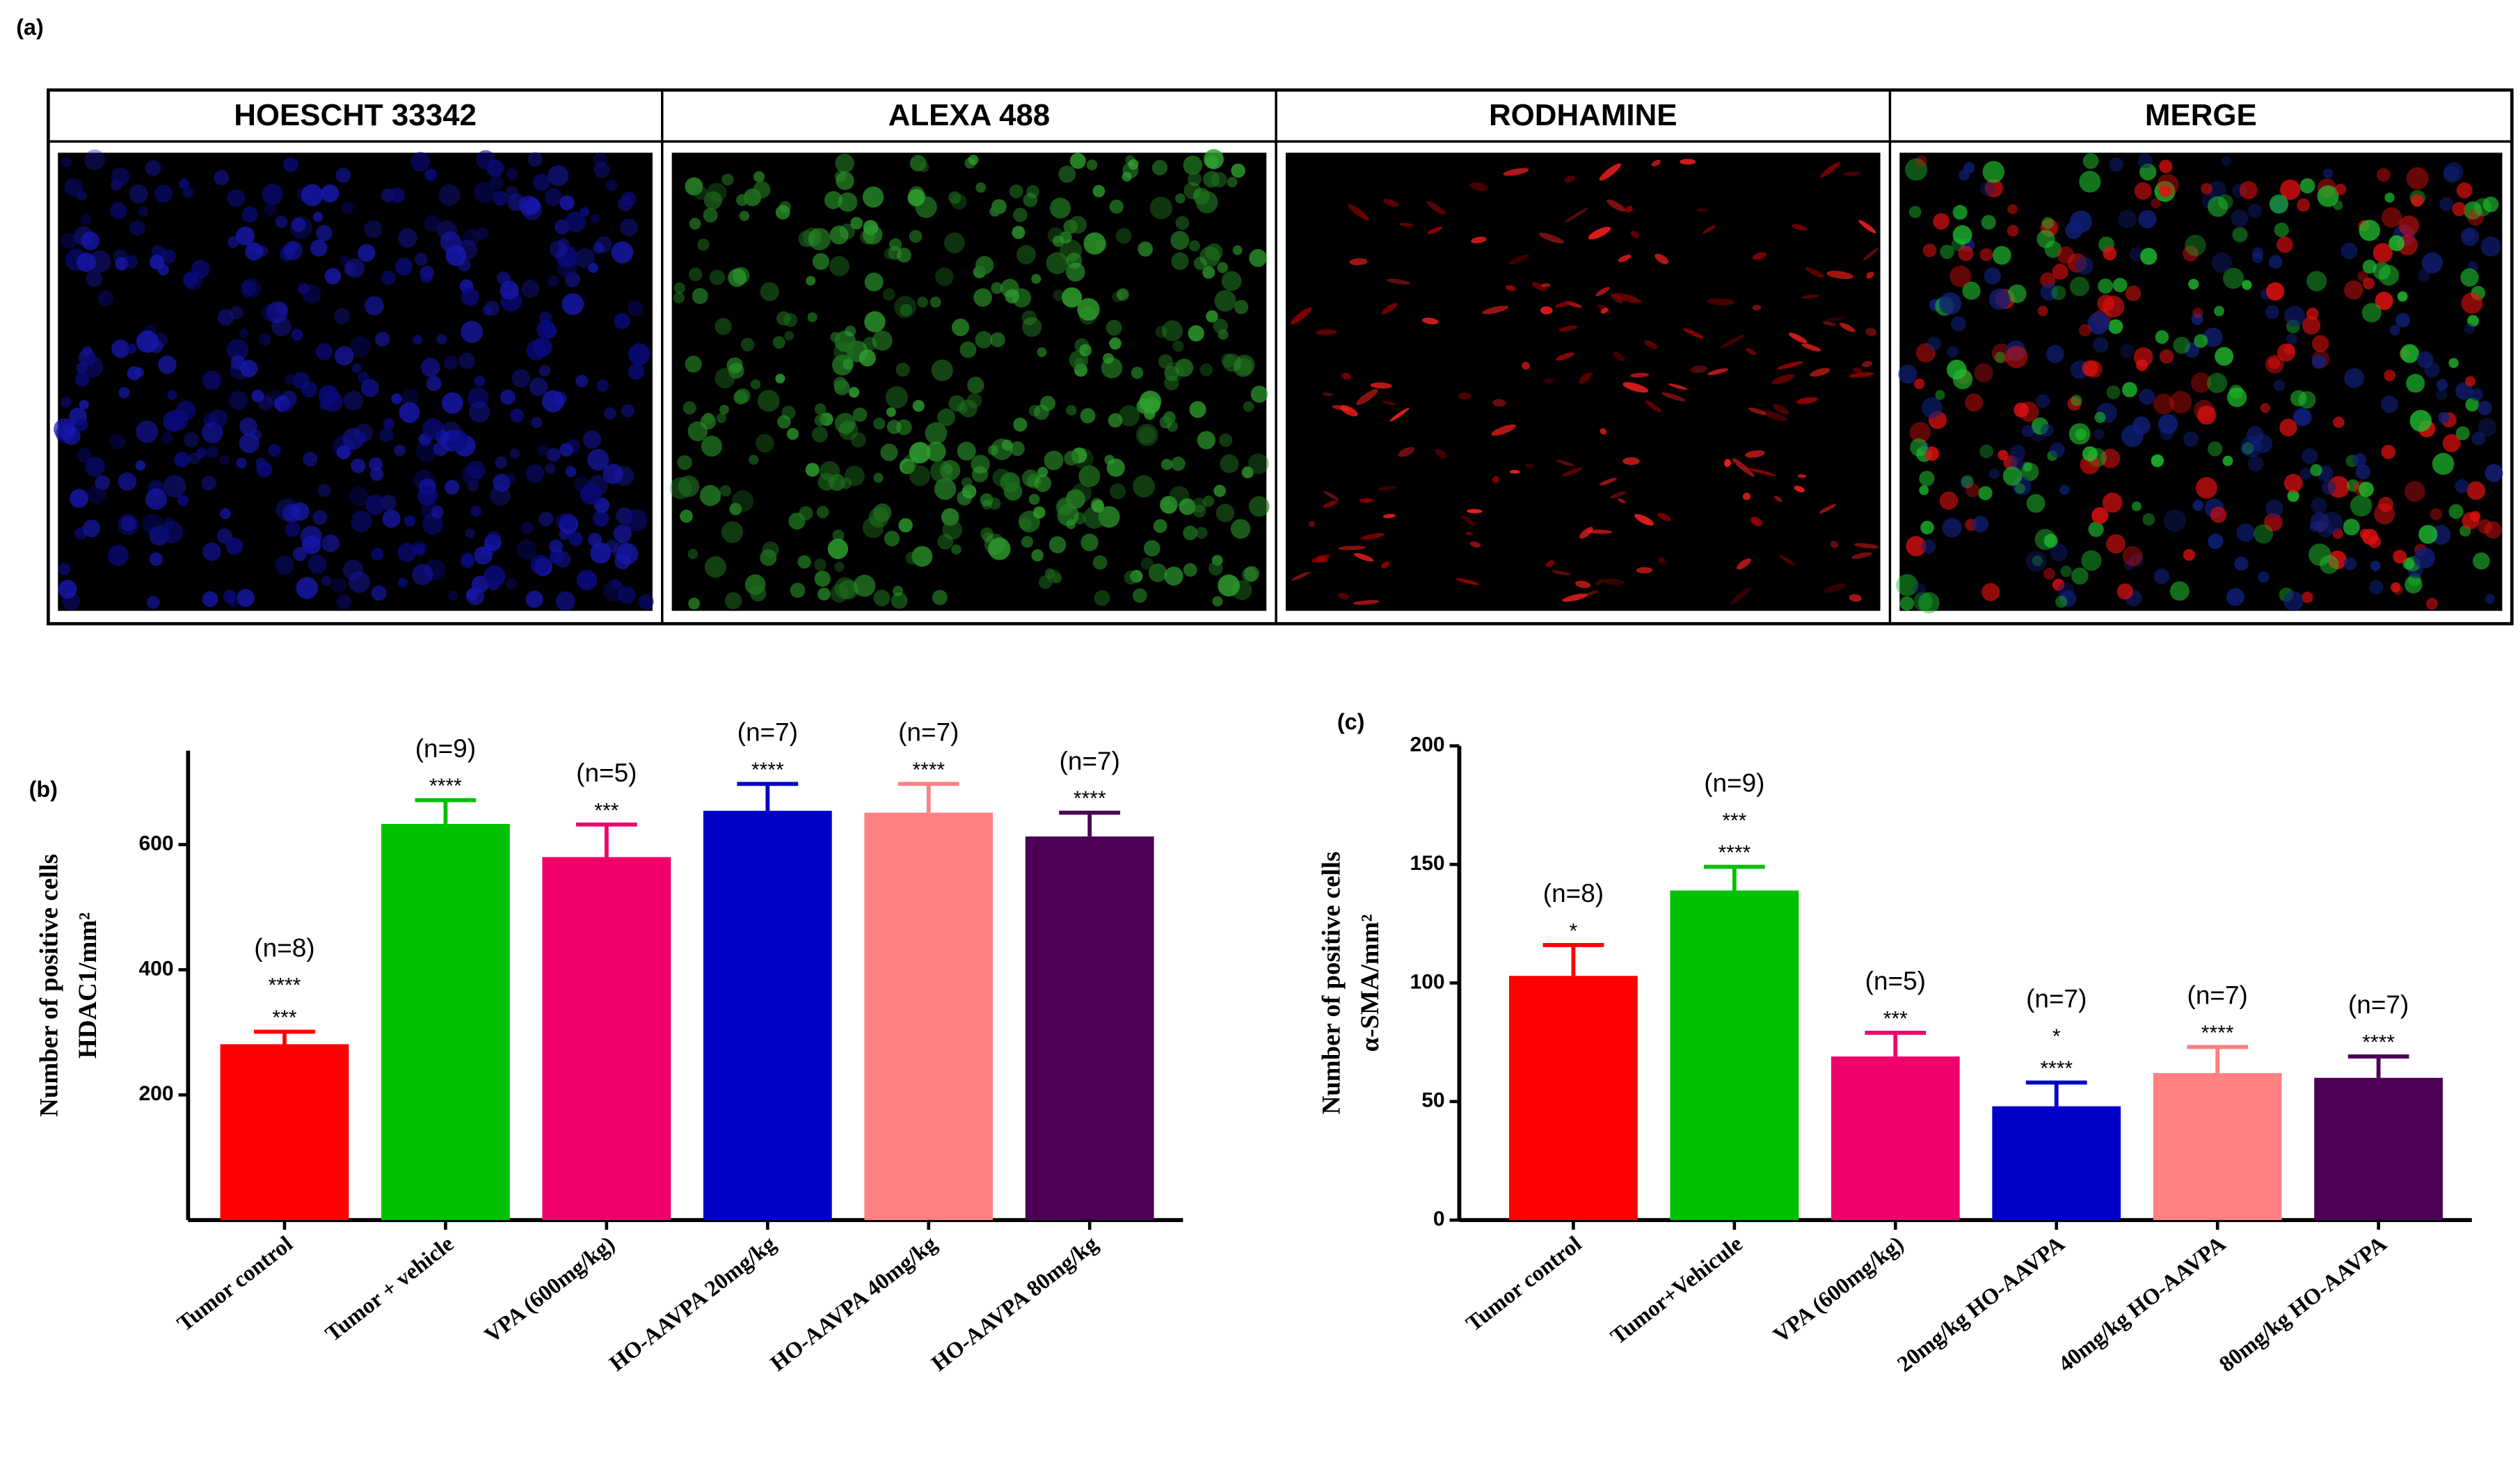 This screenshot has height=1458, width=2520. What do you see at coordinates (1369, 983) in the screenshot?
I see `y-axis-label: α-SMA/mm²` at bounding box center [1369, 983].